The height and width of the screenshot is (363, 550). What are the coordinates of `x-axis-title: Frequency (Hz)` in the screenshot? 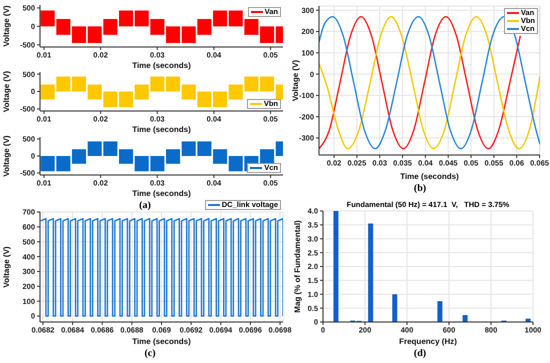 It's located at (428, 341).